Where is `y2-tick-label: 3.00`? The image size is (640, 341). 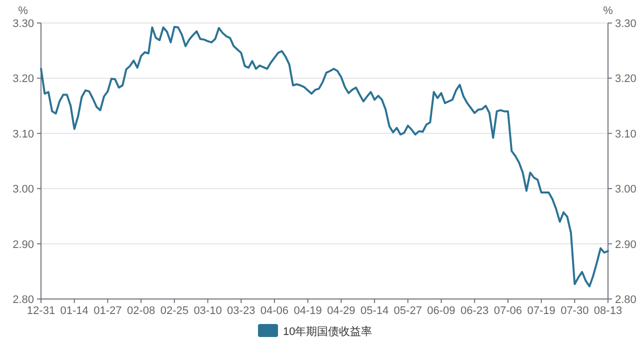
y2-tick-label: 3.00 is located at coordinates (625, 190).